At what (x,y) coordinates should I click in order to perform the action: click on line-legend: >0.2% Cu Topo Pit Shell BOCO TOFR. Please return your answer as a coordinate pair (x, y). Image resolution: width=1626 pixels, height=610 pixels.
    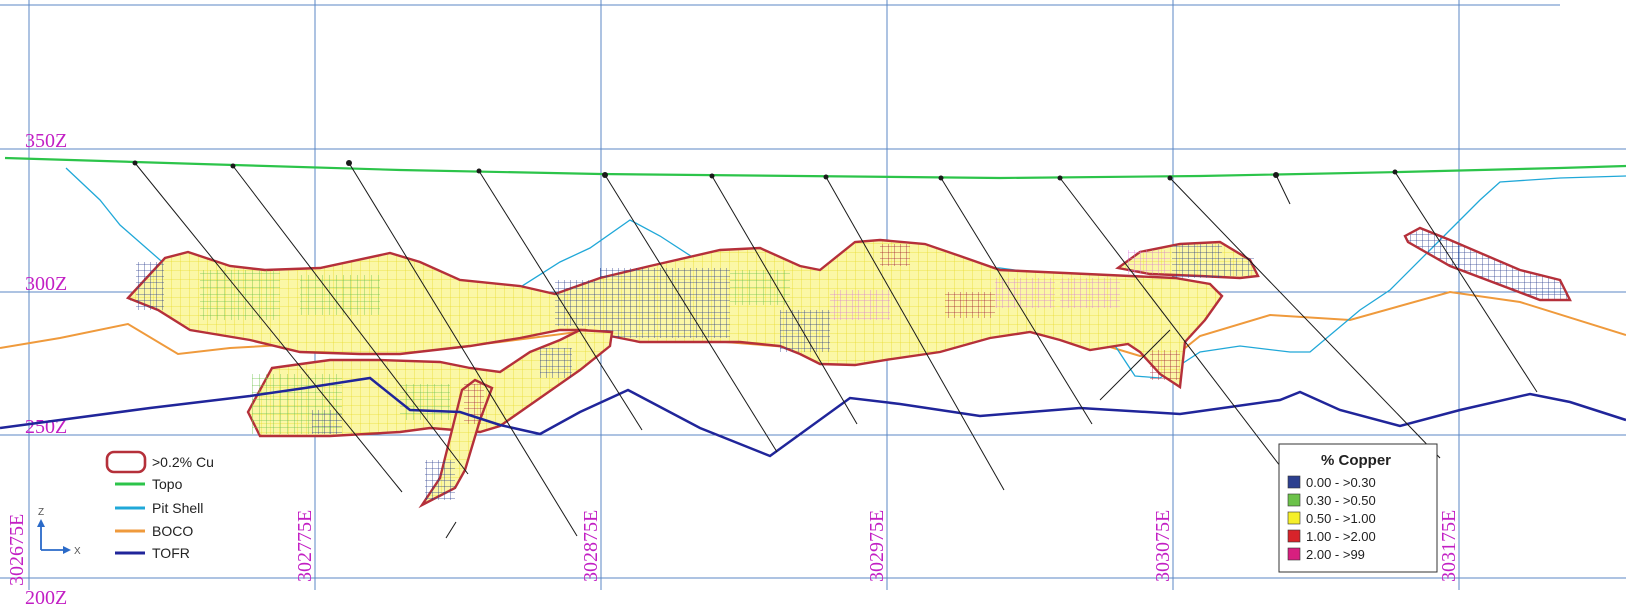
    Looking at the image, I should click on (159, 505).